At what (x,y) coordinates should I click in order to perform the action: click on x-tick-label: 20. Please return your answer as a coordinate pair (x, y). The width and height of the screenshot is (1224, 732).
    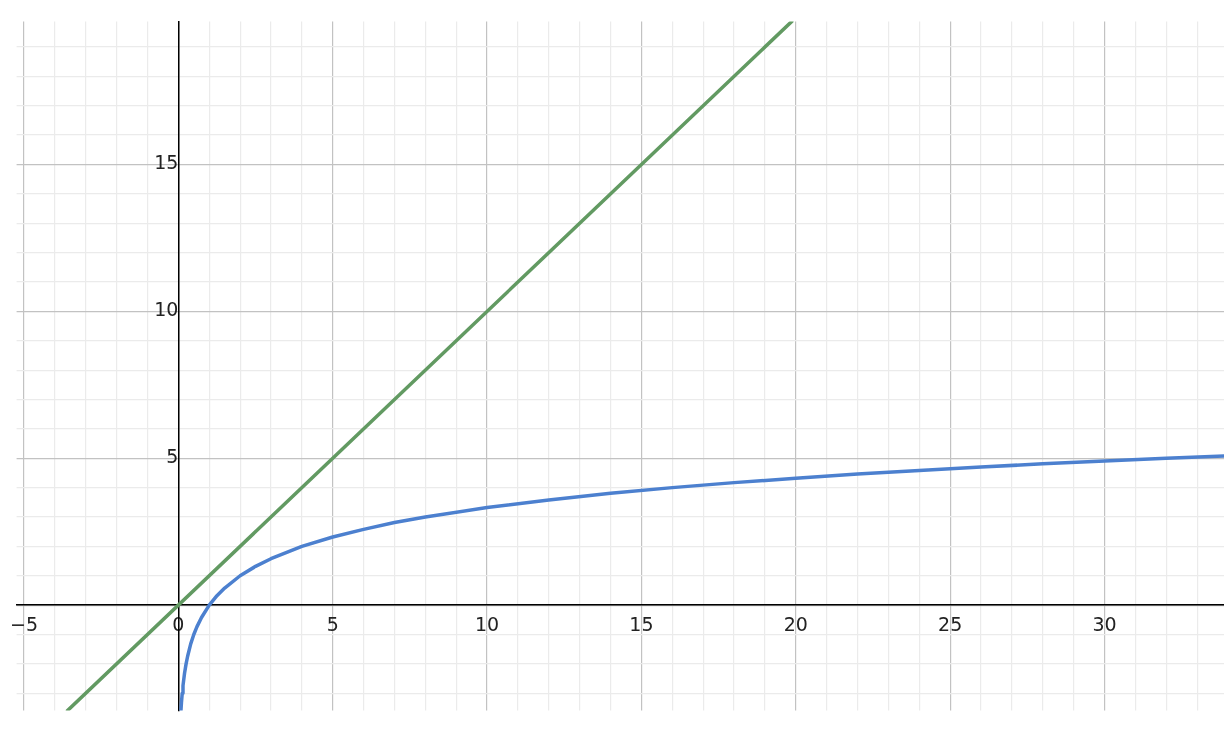
    Looking at the image, I should click on (795, 624).